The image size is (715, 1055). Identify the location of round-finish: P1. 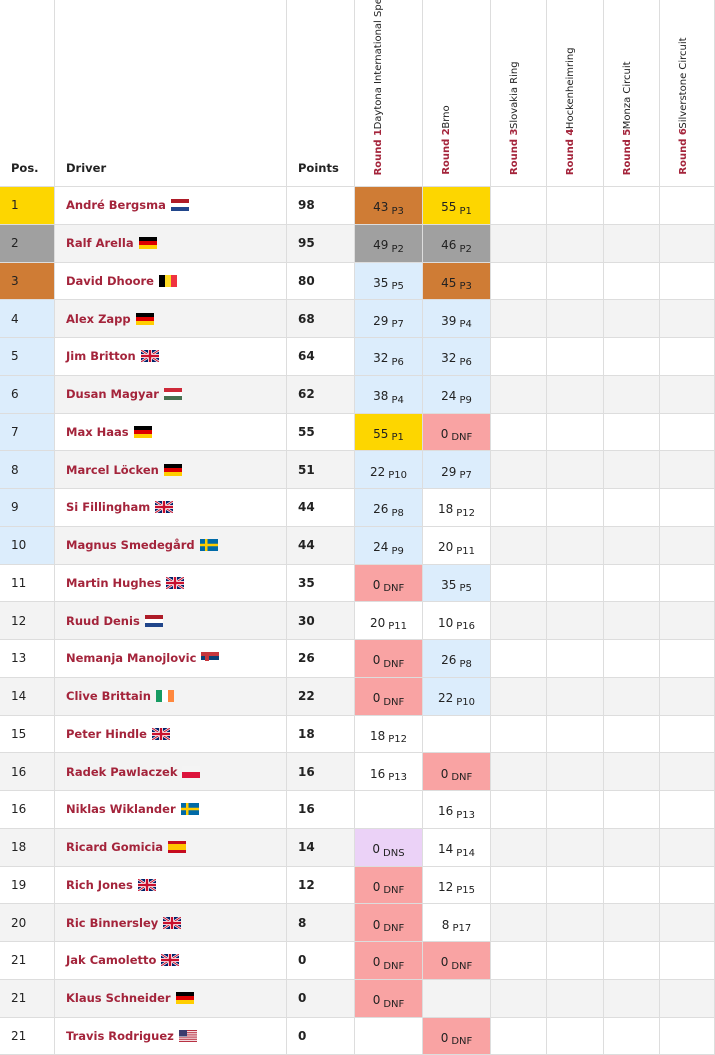
(465, 211).